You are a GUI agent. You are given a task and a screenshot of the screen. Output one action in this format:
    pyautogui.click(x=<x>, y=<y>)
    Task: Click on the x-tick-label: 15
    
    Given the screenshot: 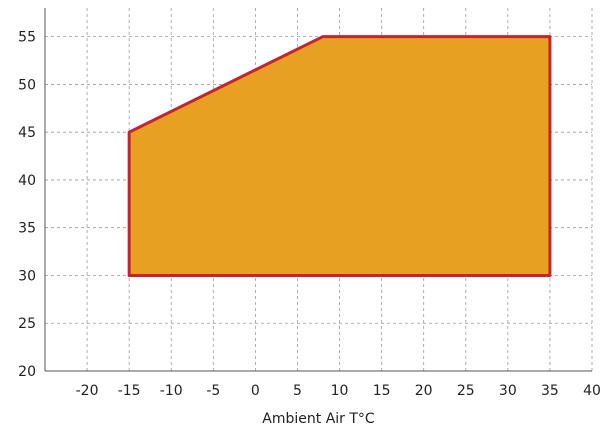 What is the action you would take?
    pyautogui.click(x=382, y=391)
    